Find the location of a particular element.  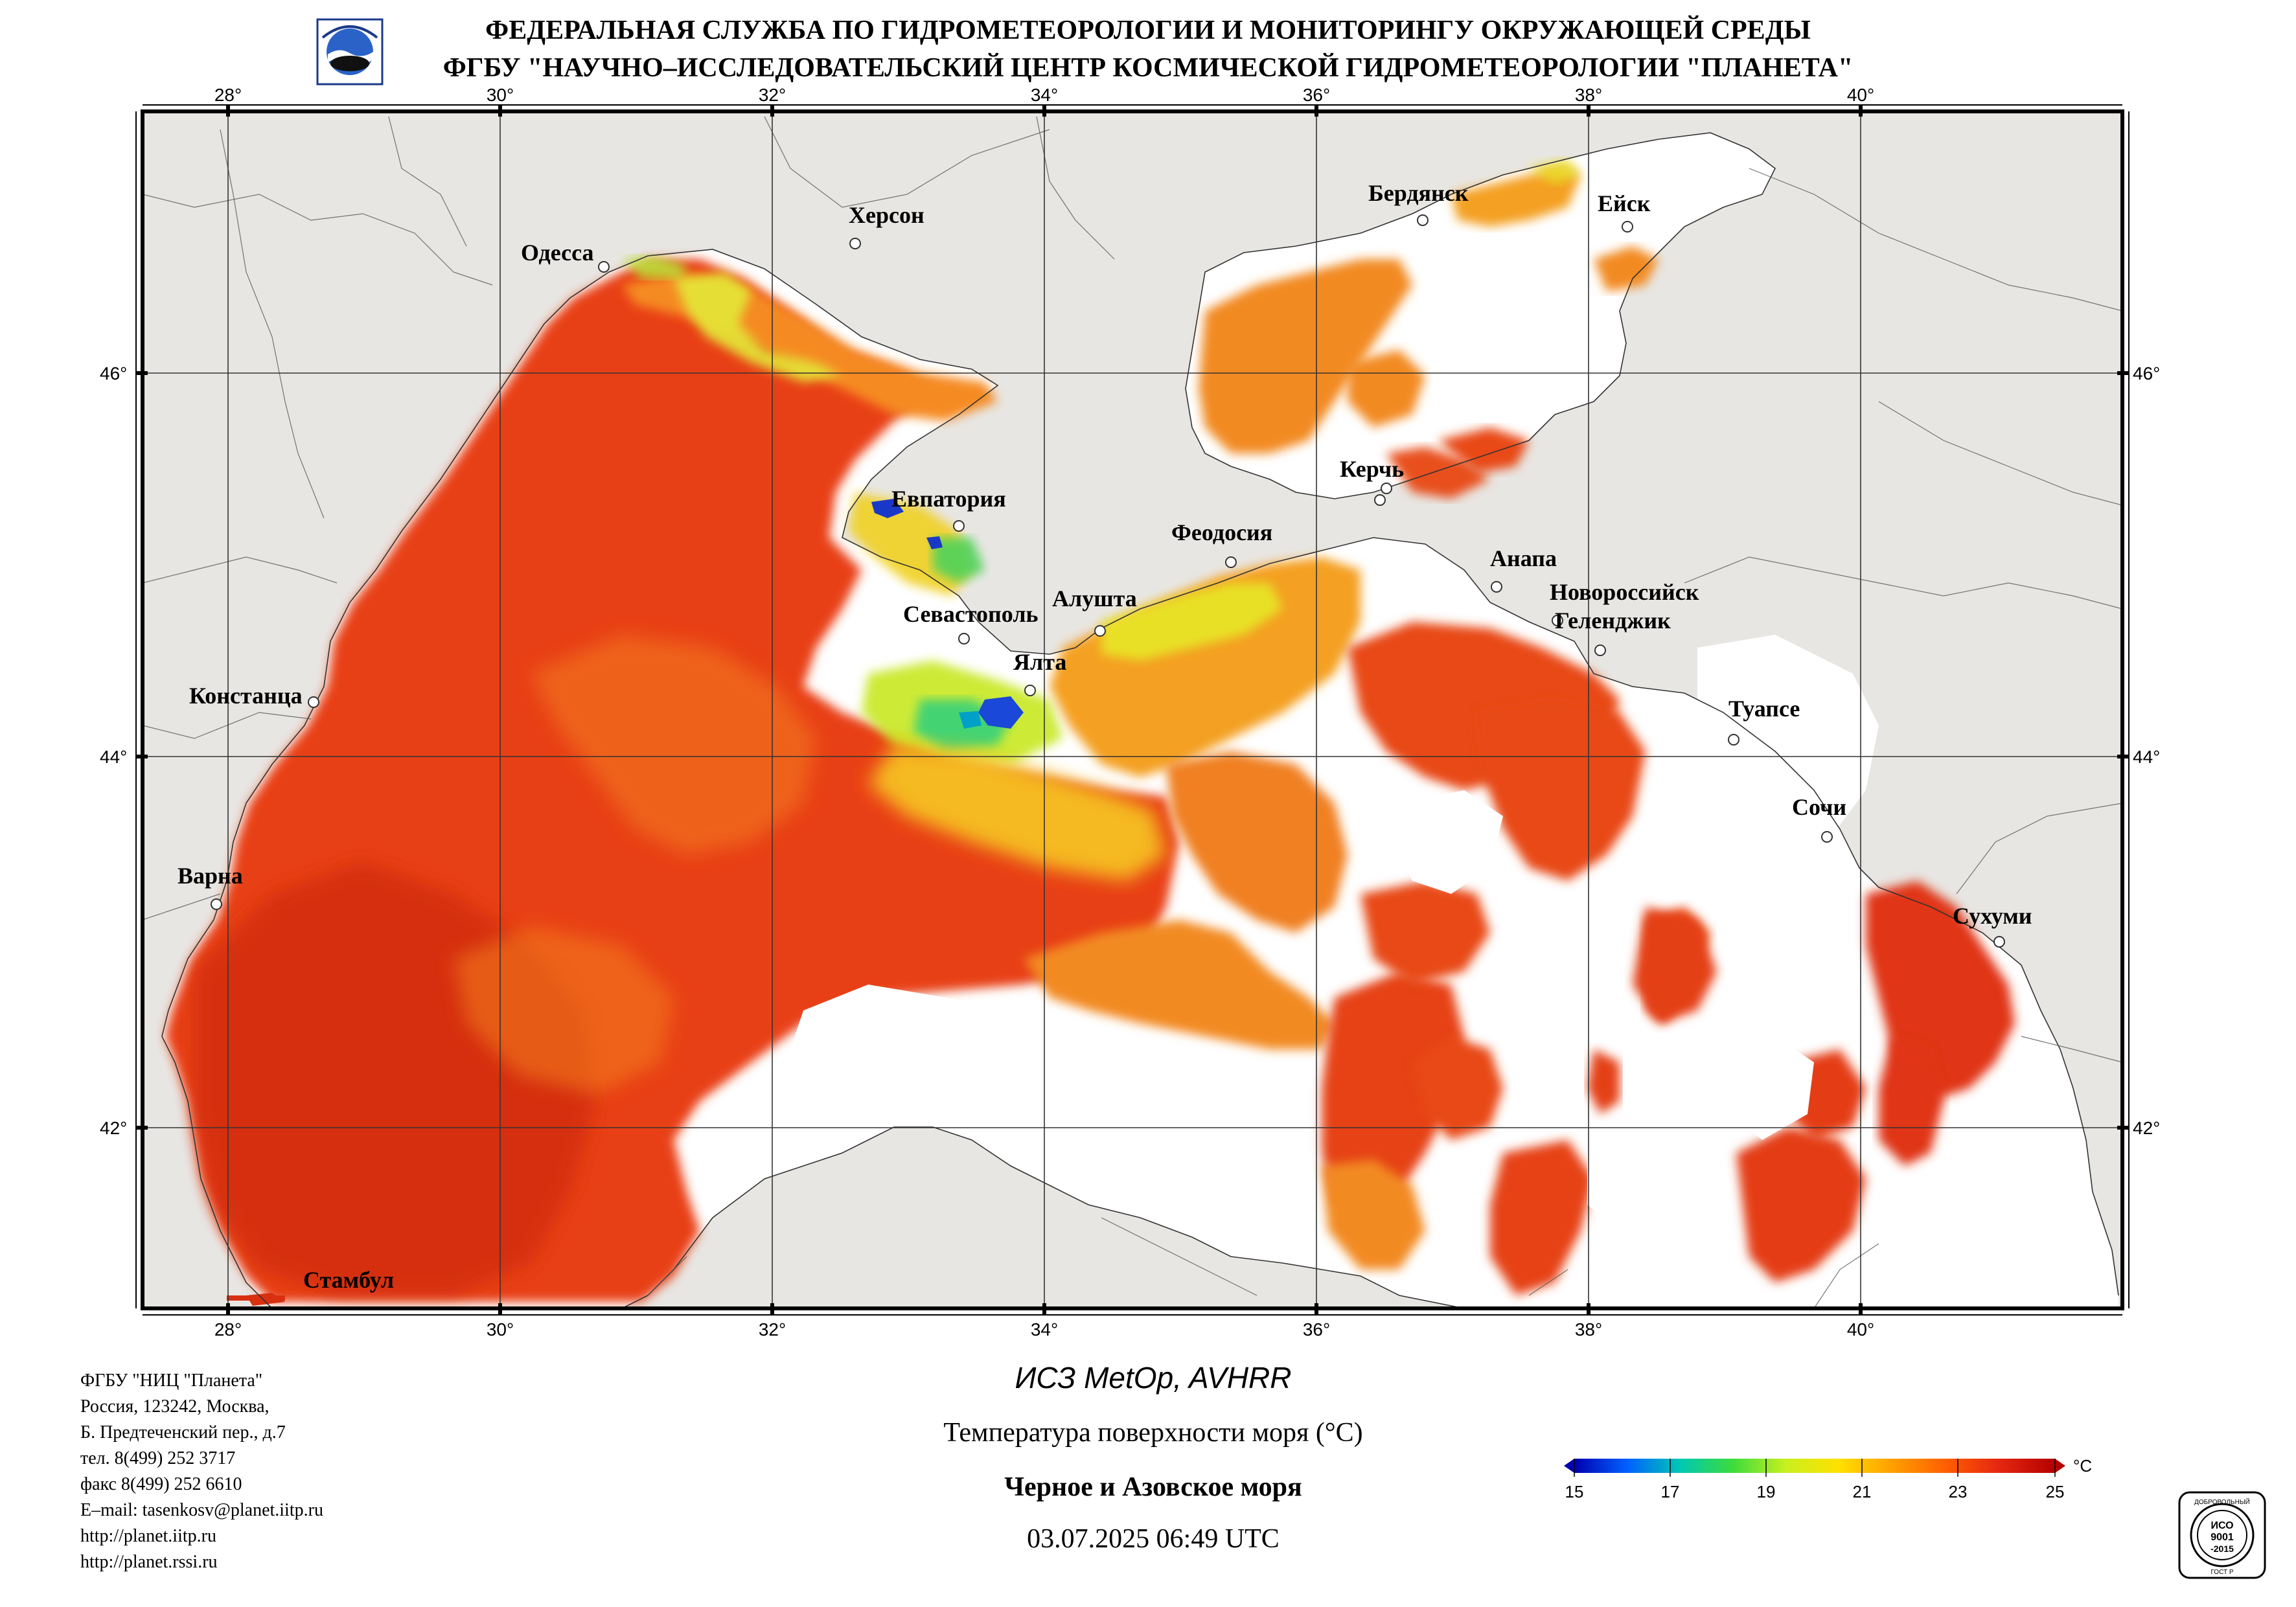

planeta-logo-icon is located at coordinates (350, 51).